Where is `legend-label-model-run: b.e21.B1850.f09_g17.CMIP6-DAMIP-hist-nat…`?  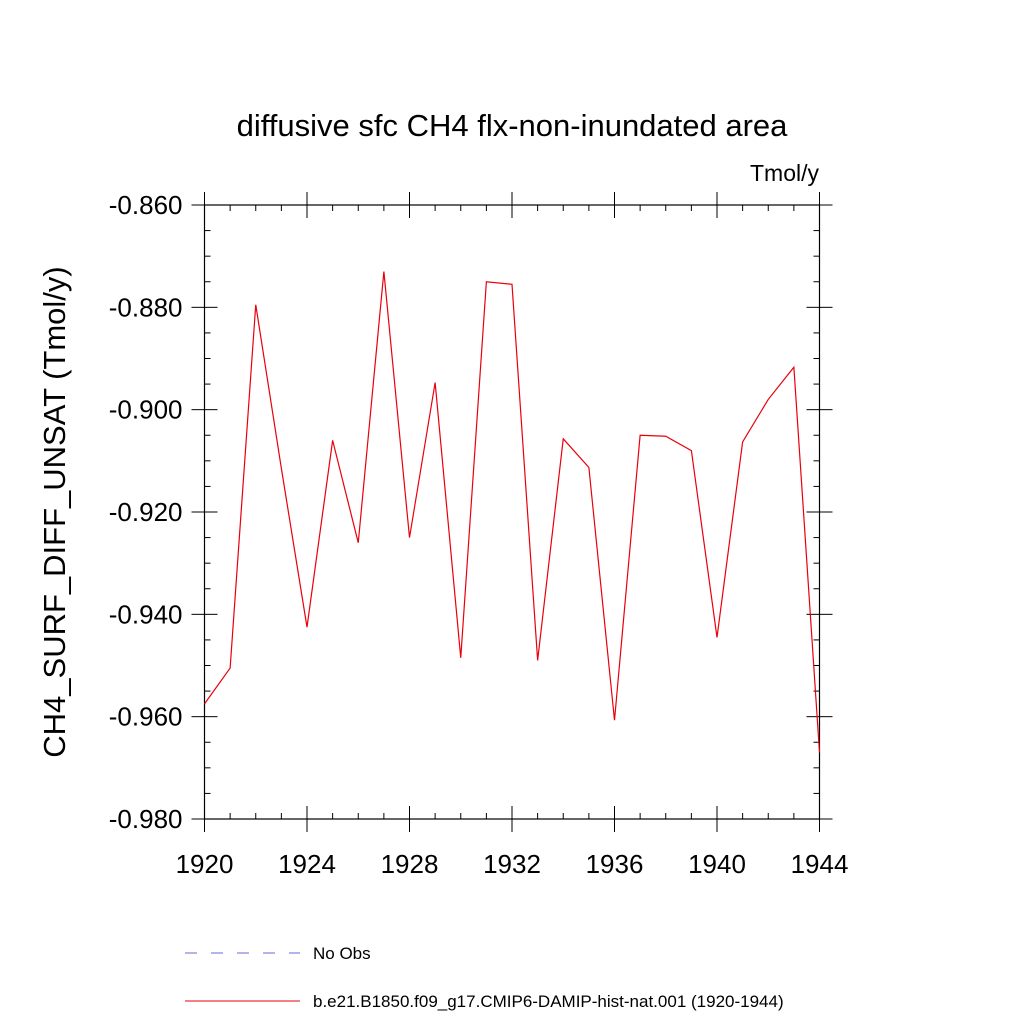 legend-label-model-run: b.e21.B1850.f09_g17.CMIP6-DAMIP-hist-nat… is located at coordinates (548, 1001).